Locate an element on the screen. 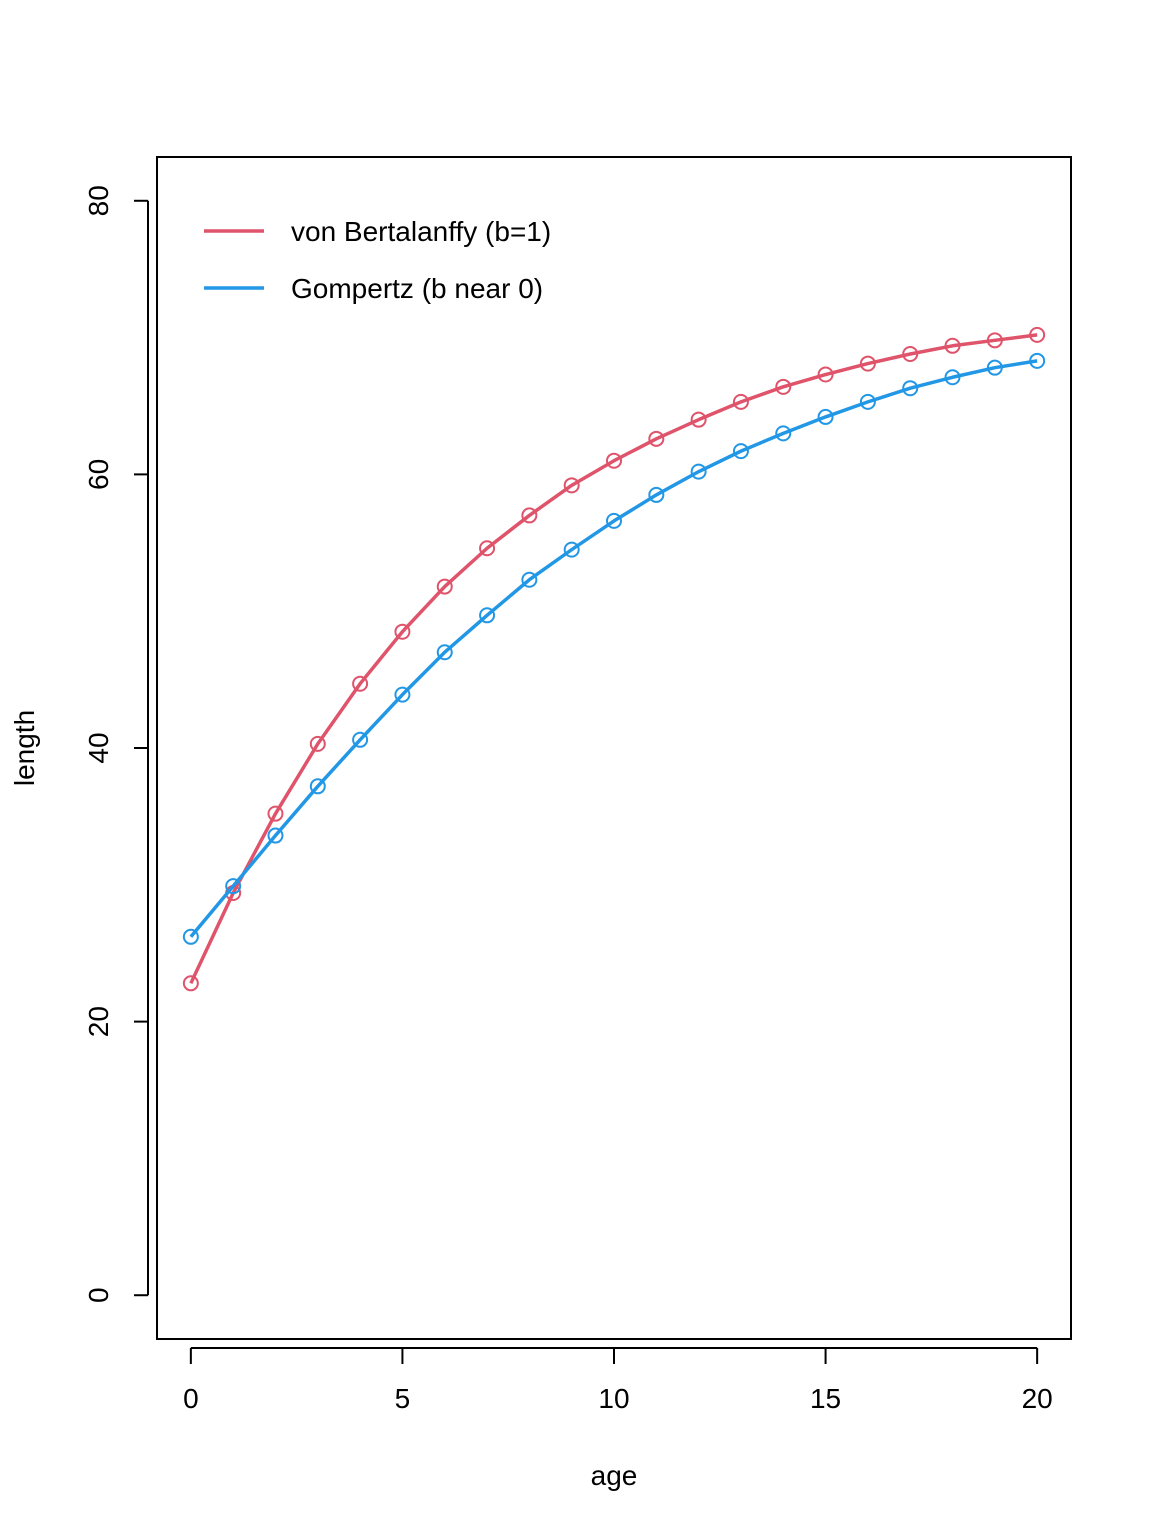  y-tick-label: 0 is located at coordinates (98, 1295).